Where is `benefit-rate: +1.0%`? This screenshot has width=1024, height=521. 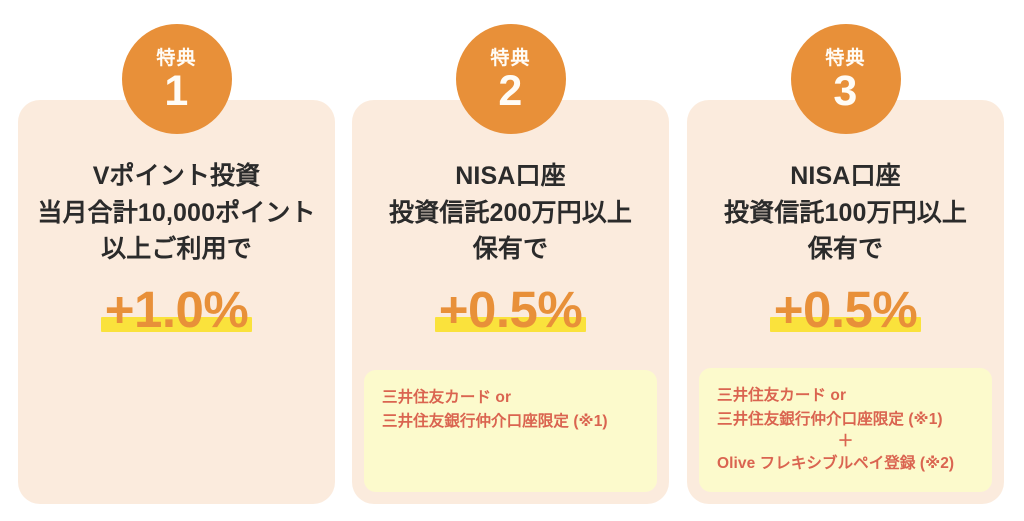 benefit-rate: +1.0% is located at coordinates (176, 309).